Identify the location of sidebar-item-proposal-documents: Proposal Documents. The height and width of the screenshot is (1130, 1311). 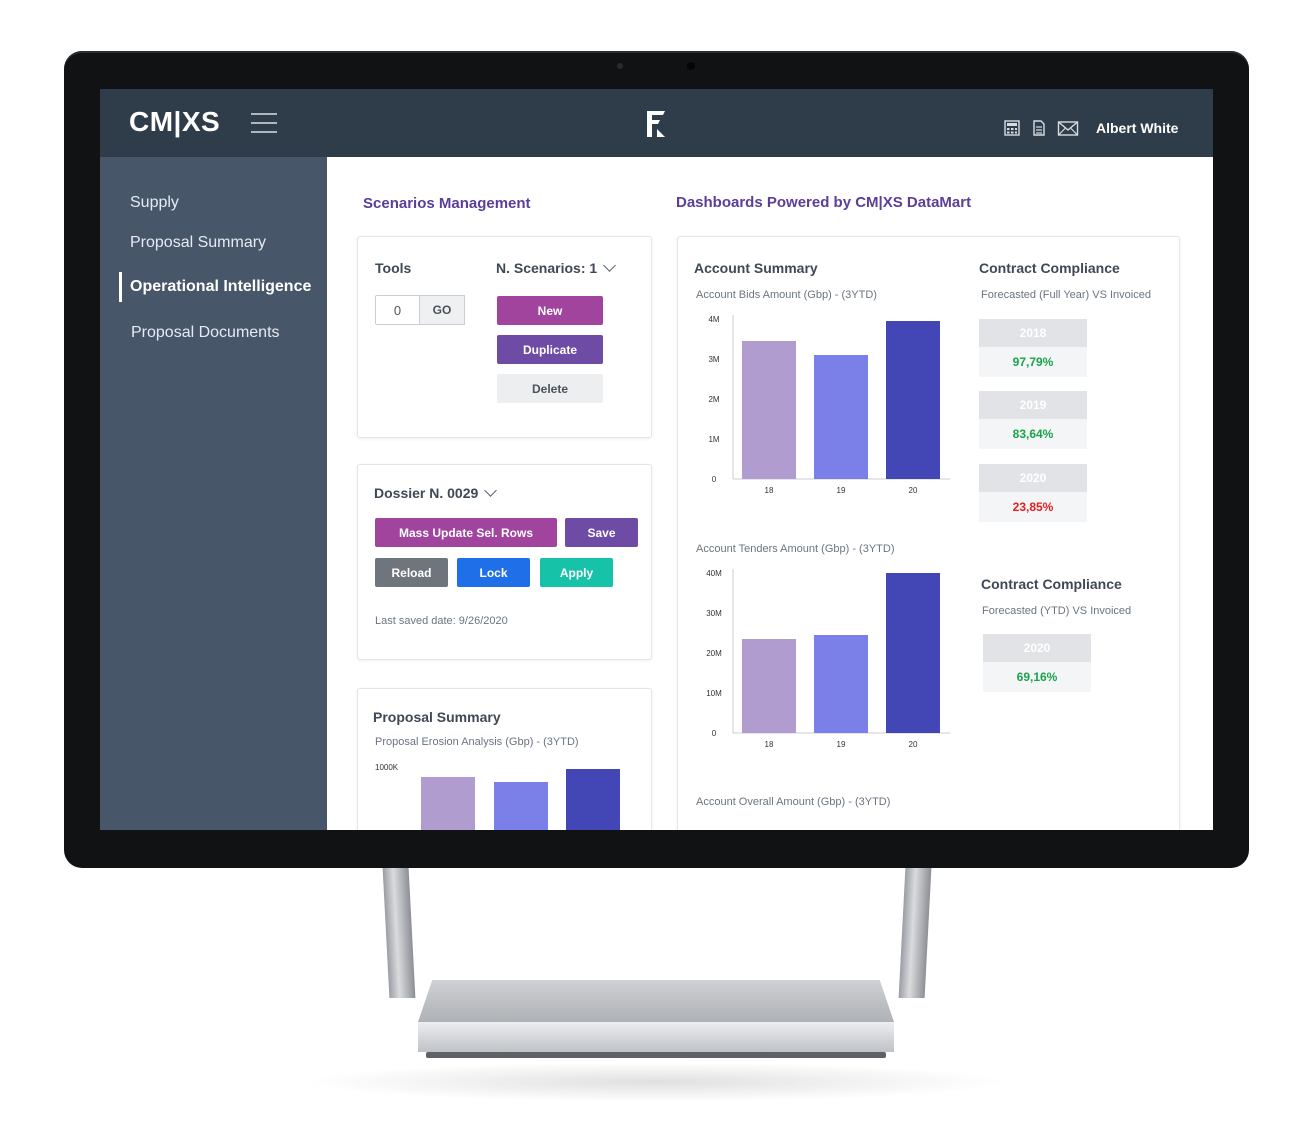
(205, 332).